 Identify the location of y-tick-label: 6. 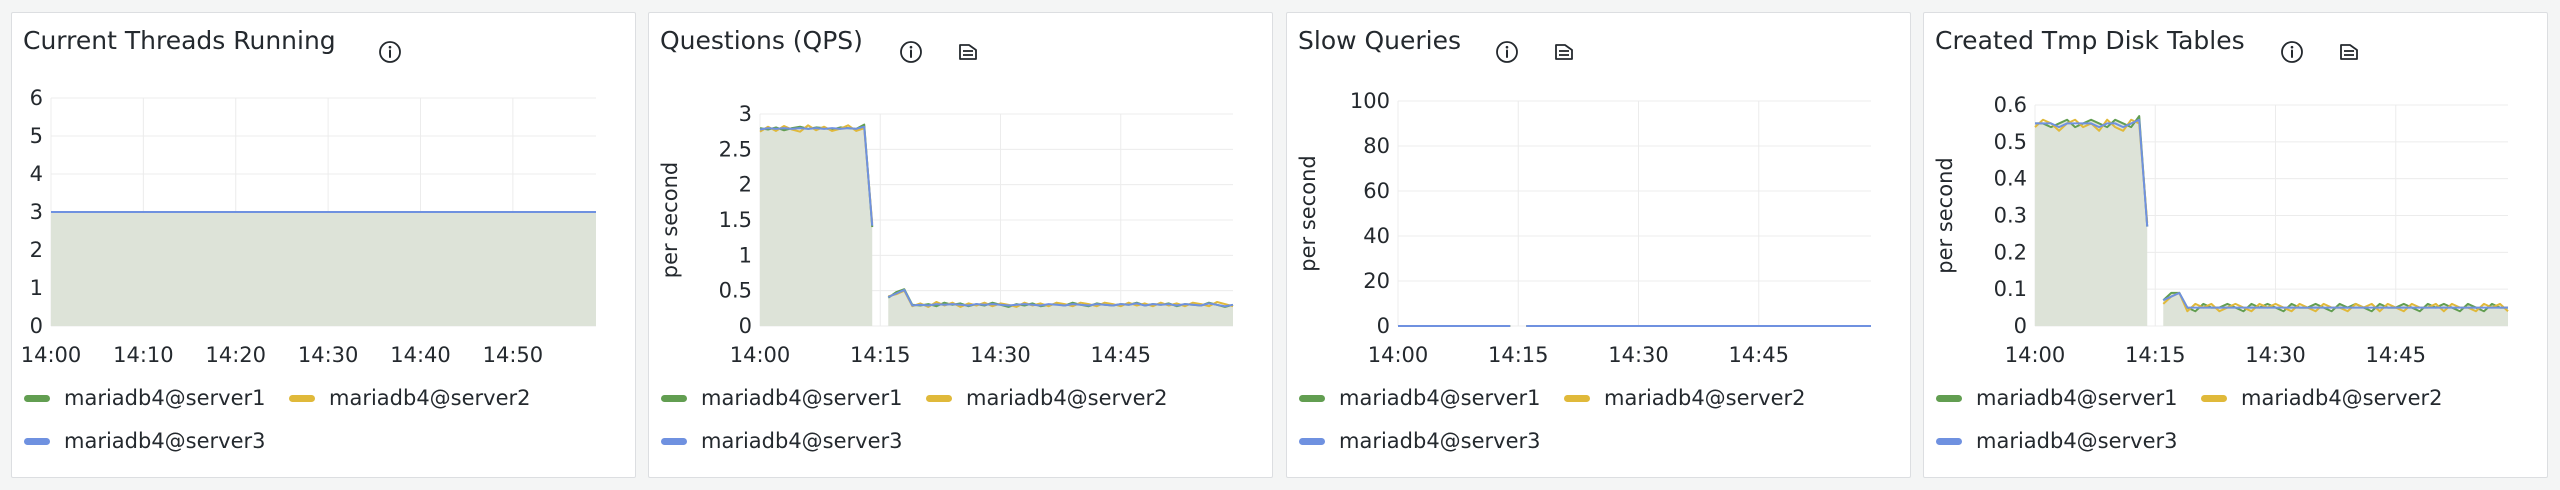
(36, 98).